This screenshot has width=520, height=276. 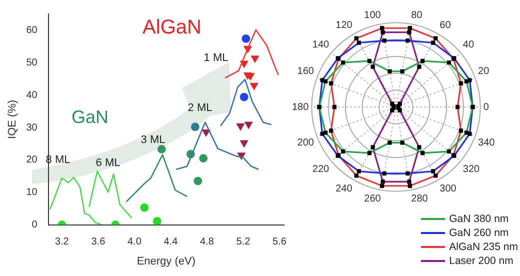 What do you see at coordinates (486, 107) in the screenshot?
I see `spoke-label: 0` at bounding box center [486, 107].